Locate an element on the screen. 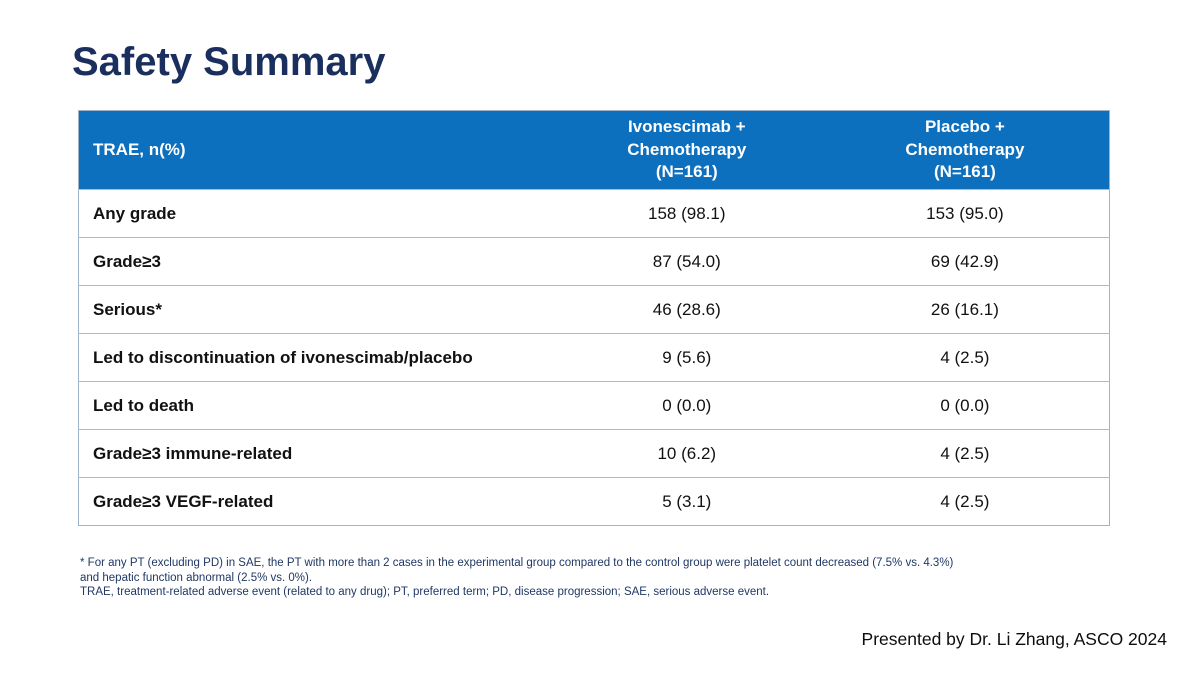  row-label: Any grade is located at coordinates (315, 213).